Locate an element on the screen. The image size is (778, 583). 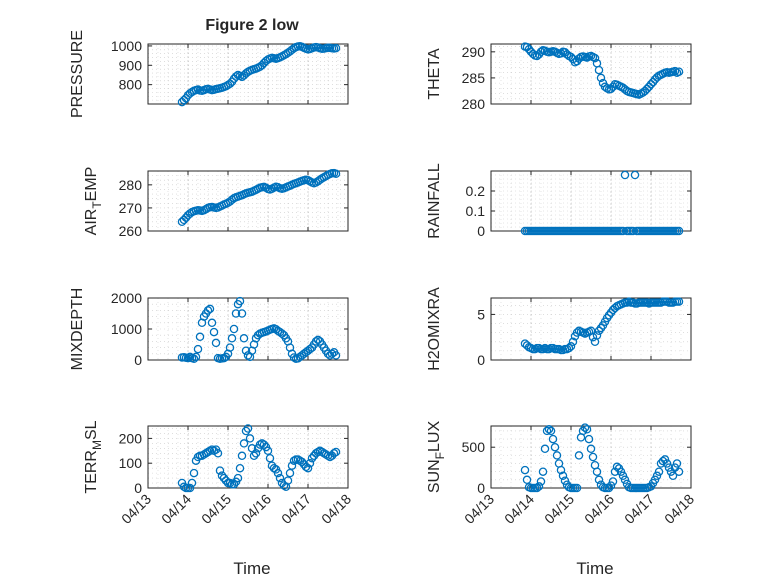
mixdepth-panel: 0 1000 2000 MIXDEPTH is located at coordinates (209, 329).